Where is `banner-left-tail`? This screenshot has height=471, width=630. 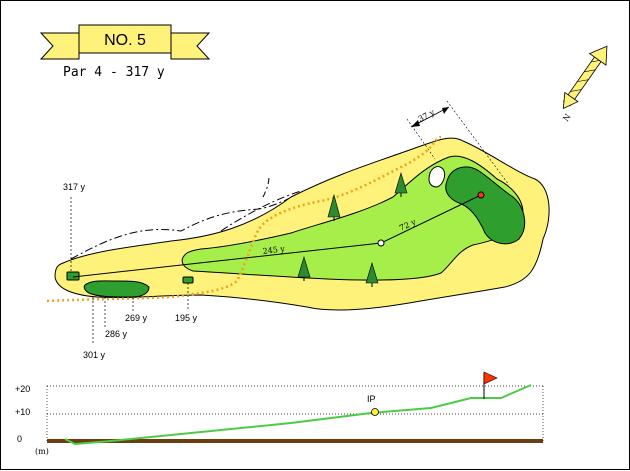 banner-left-tail is located at coordinates (59, 46).